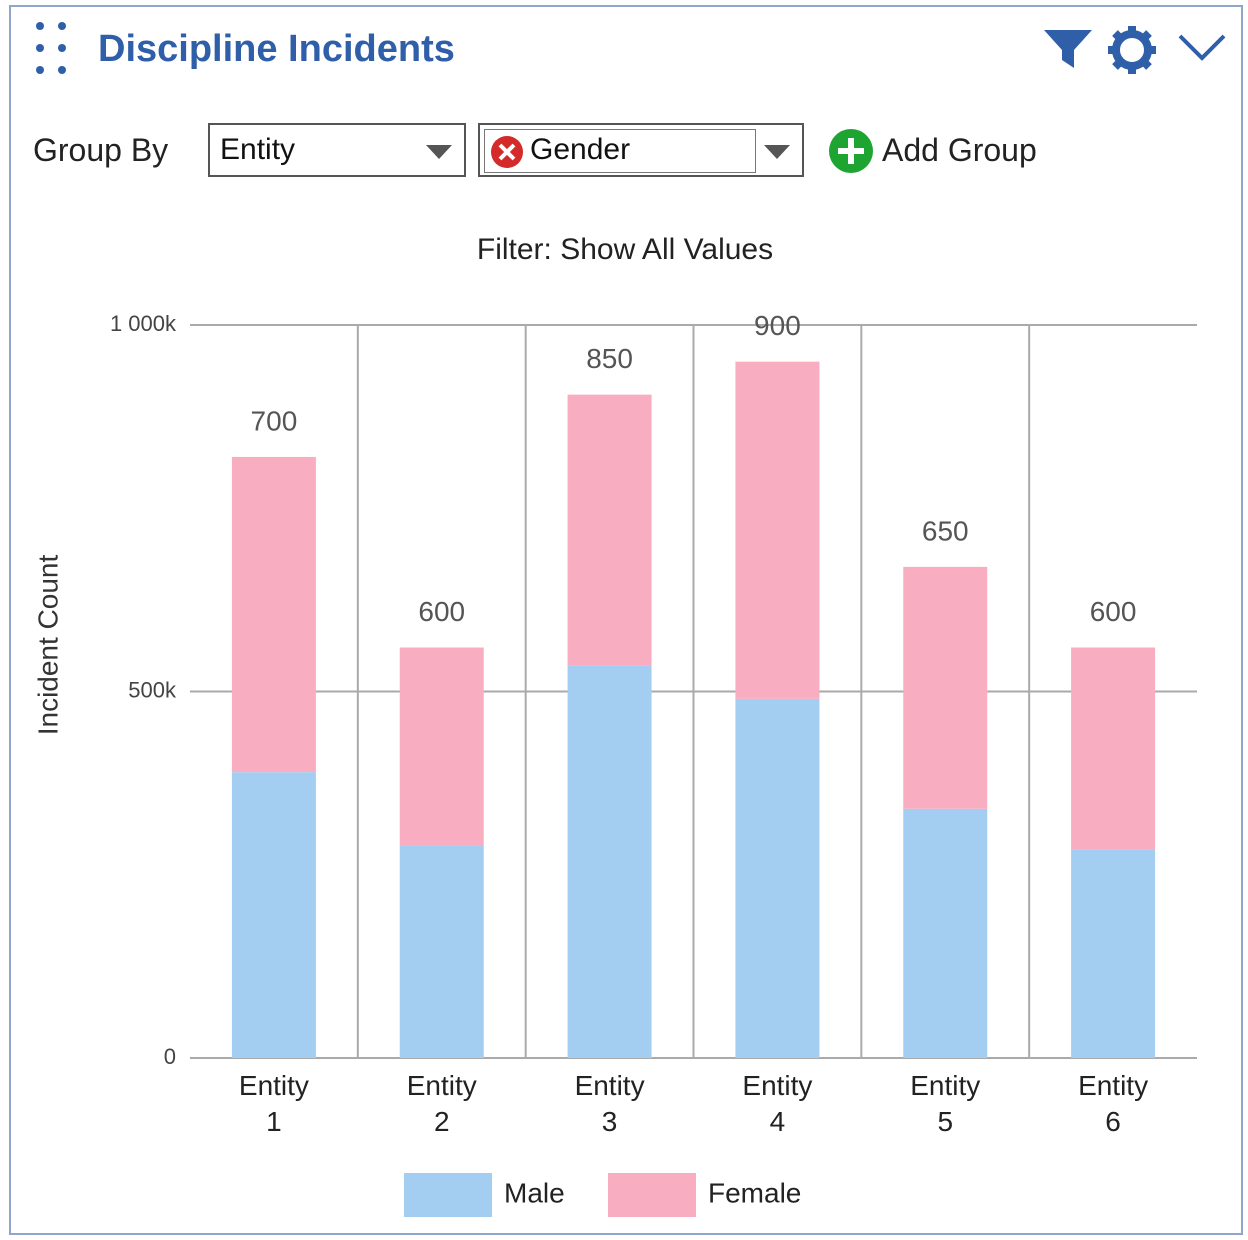 Image resolution: width=1248 pixels, height=1240 pixels. Describe the element at coordinates (609, 358) in the screenshot. I see `total-label: 850` at that location.